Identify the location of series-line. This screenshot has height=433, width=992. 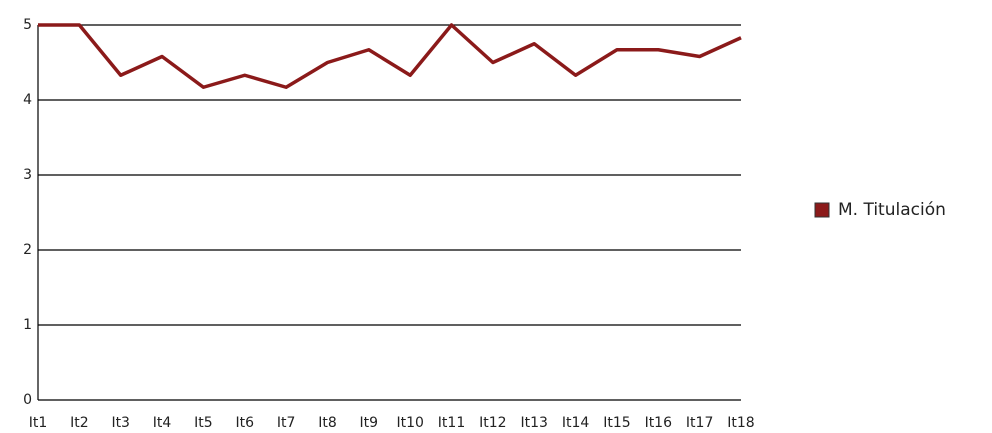
(390, 56).